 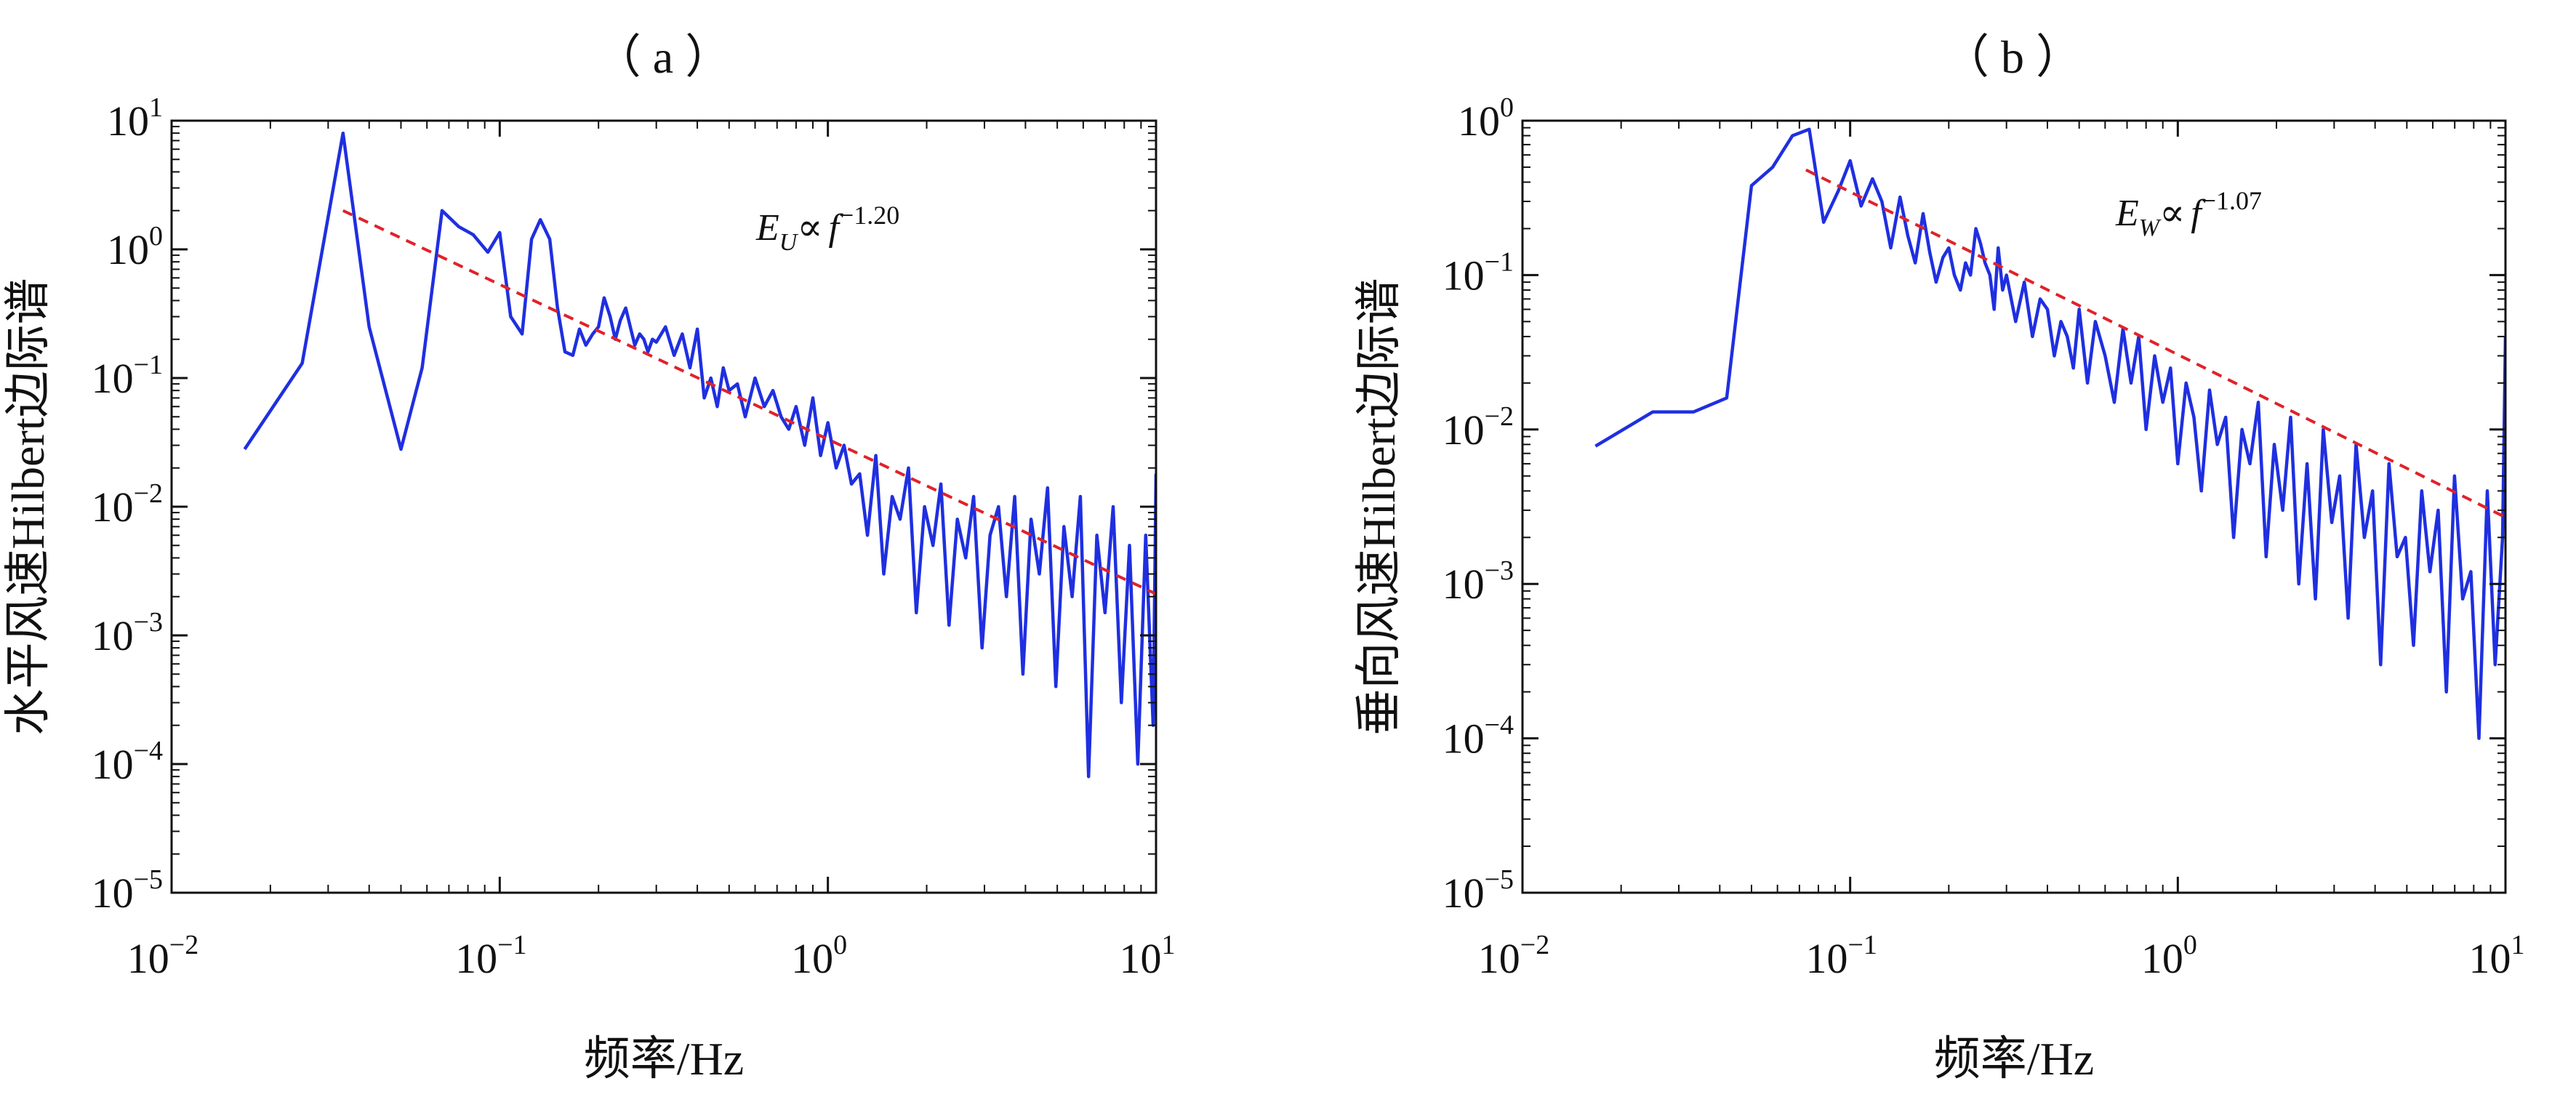 What do you see at coordinates (2012, 57) in the screenshot?
I see `panel-title: （ b ）` at bounding box center [2012, 57].